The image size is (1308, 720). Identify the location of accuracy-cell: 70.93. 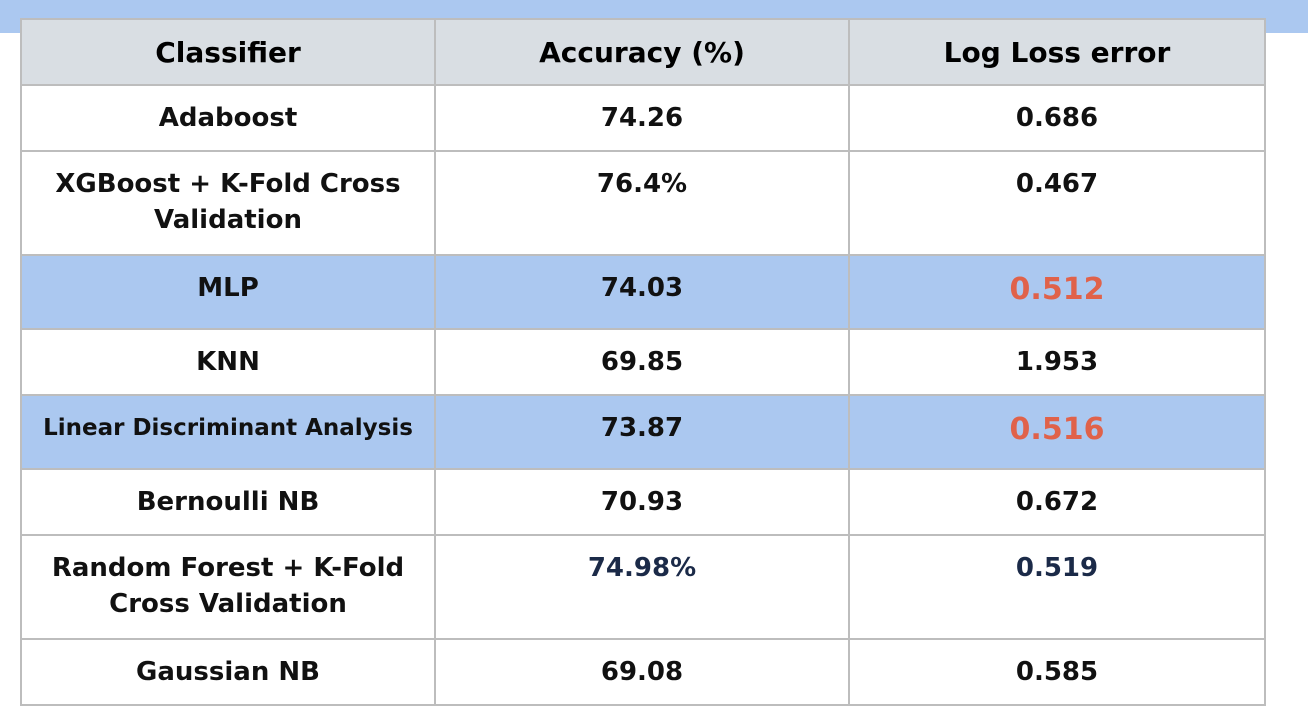
(642, 502).